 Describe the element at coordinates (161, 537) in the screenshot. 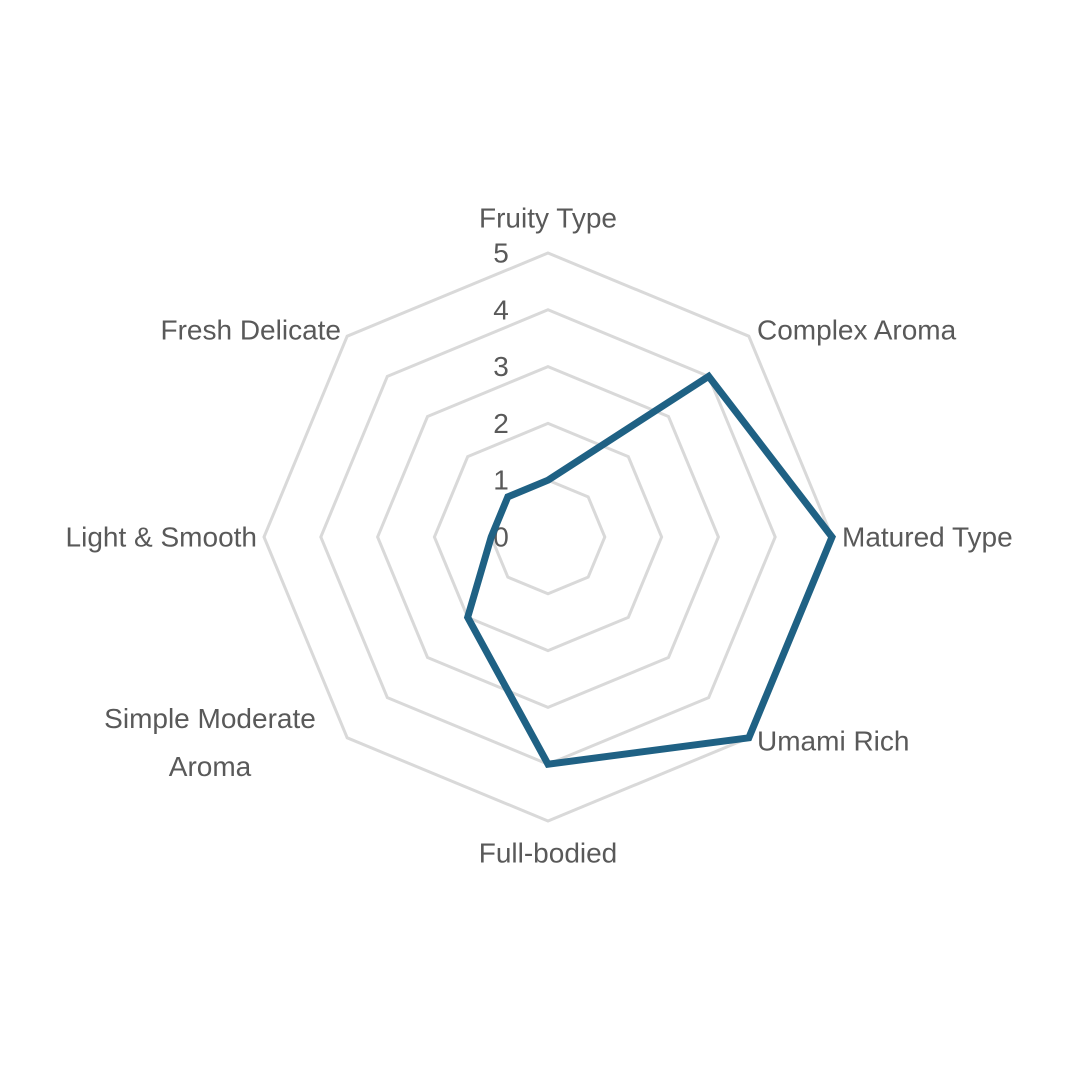

I see `category-label-6: Light & Smooth` at that location.